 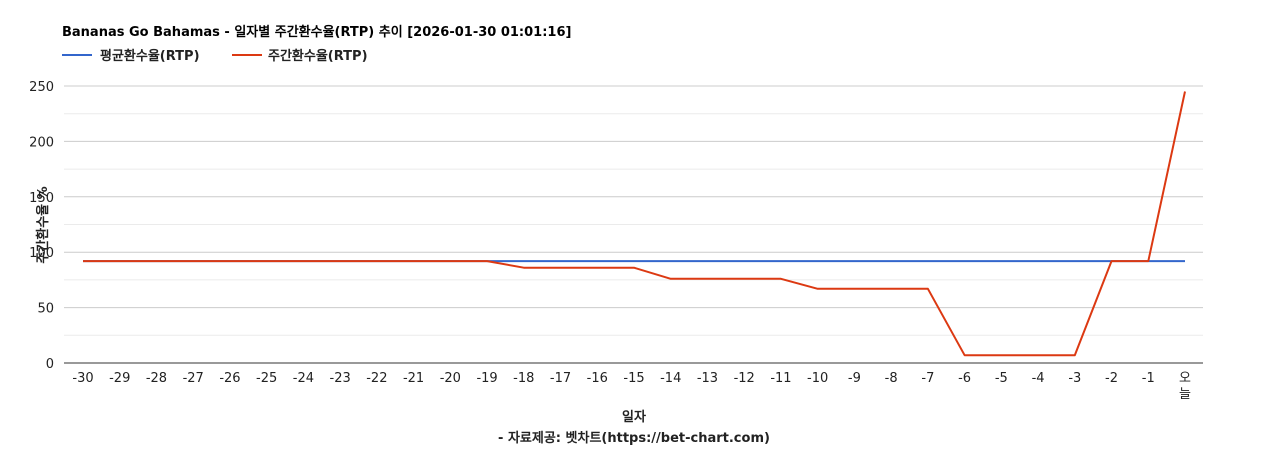 What do you see at coordinates (229, 378) in the screenshot?
I see `x-tick-label: -26` at bounding box center [229, 378].